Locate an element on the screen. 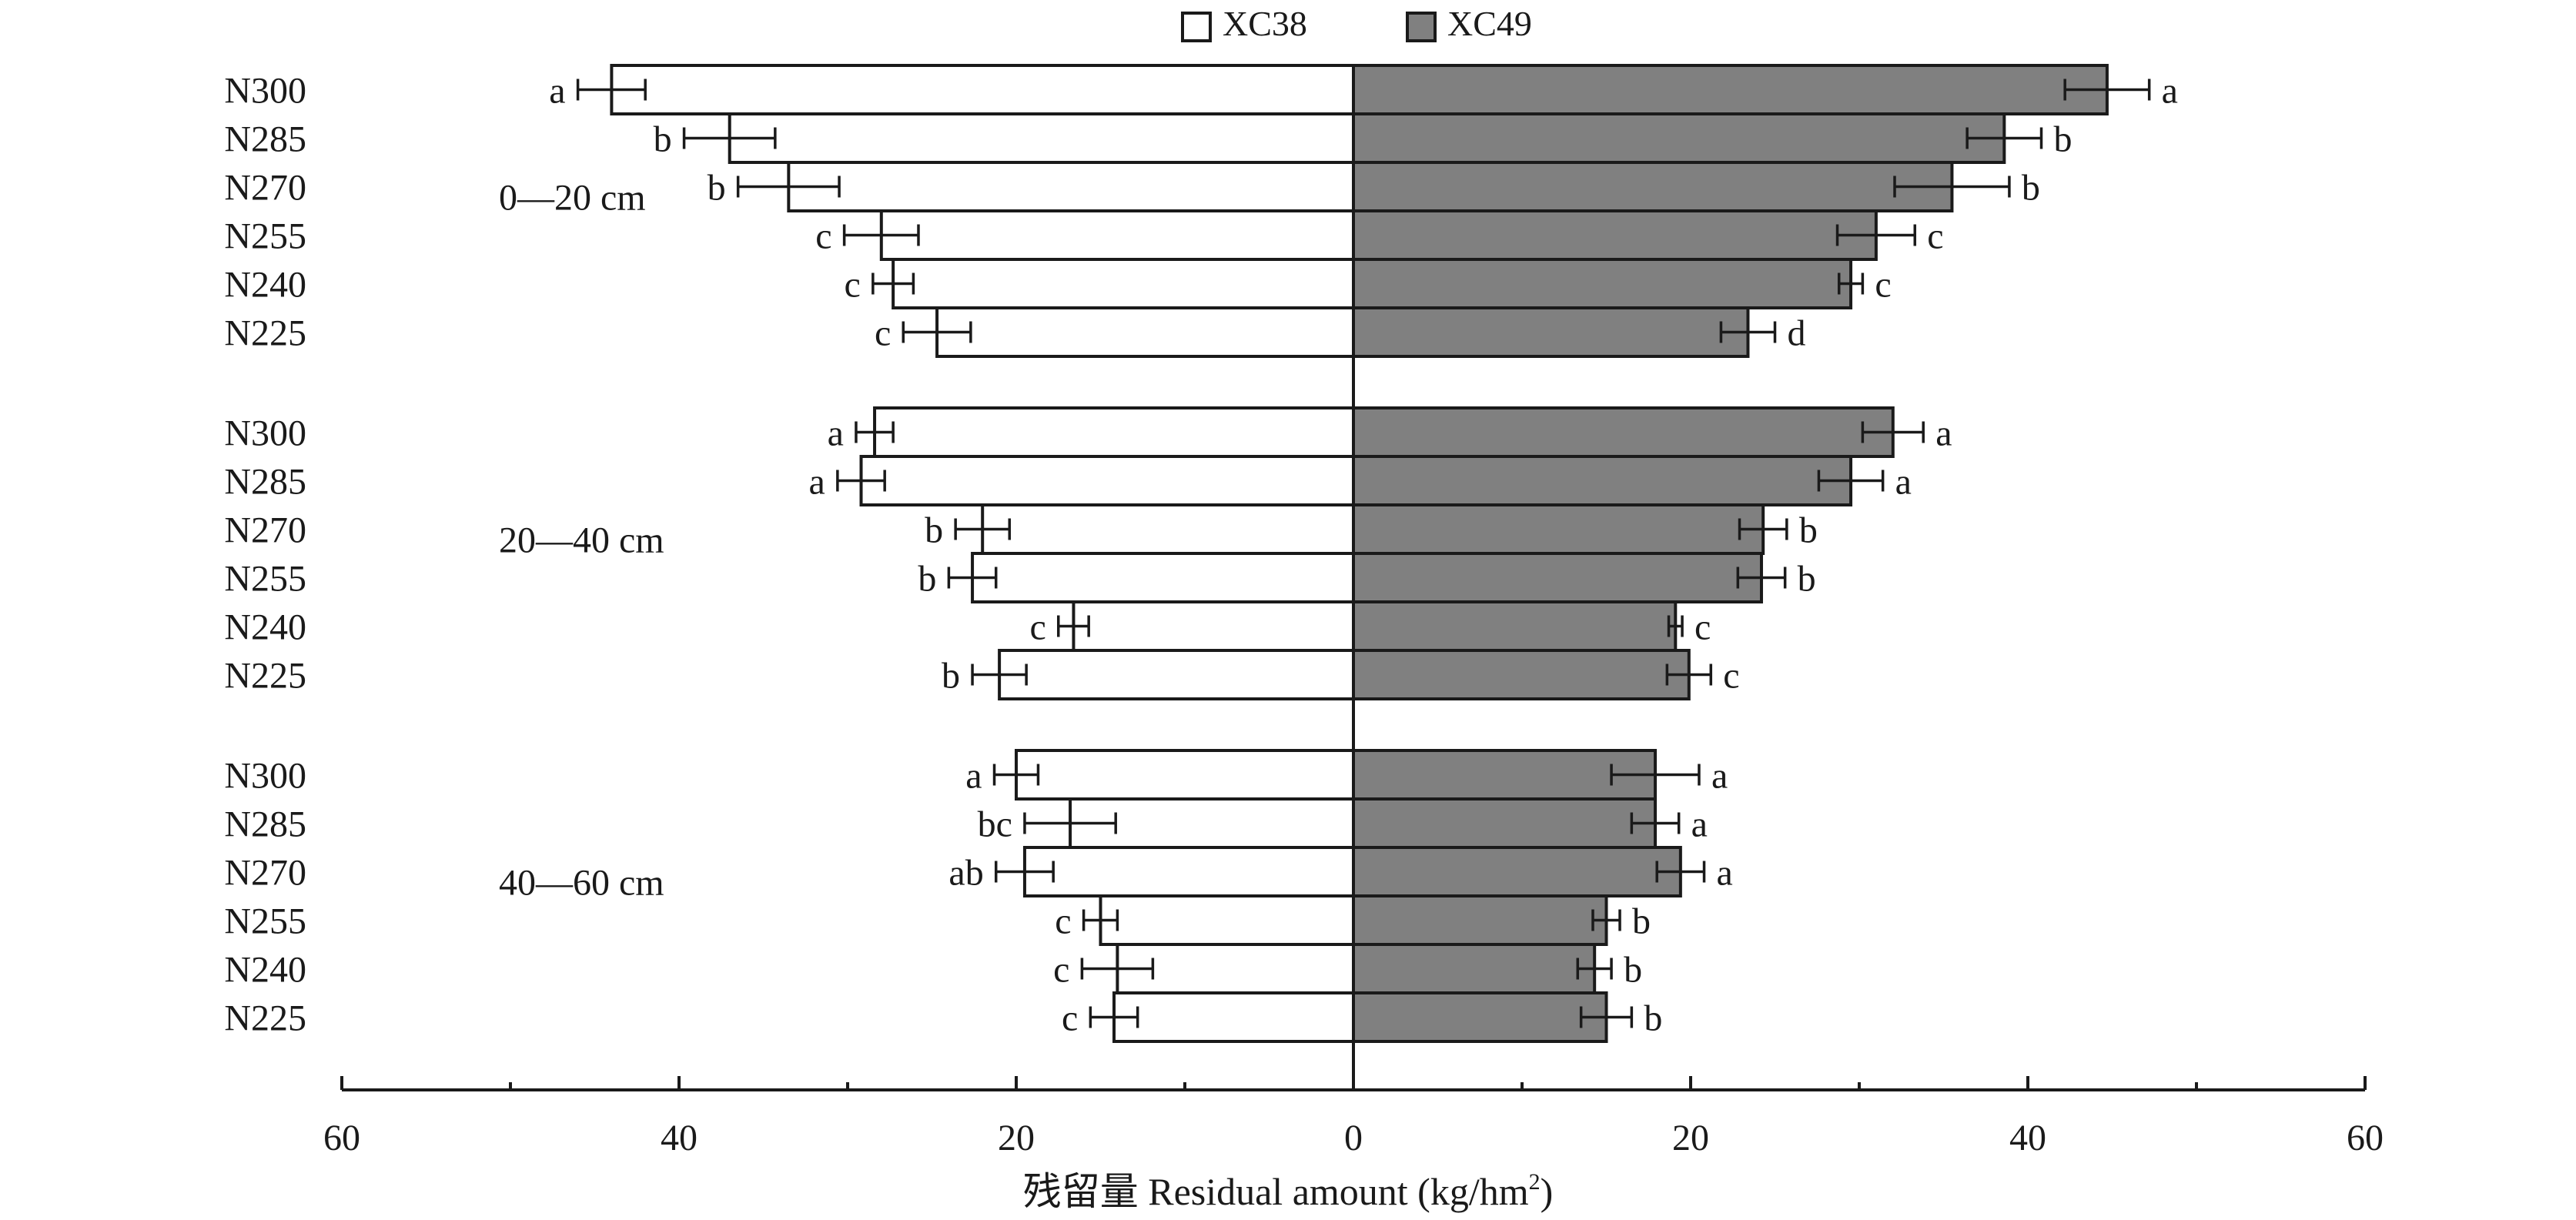  legend-swatch-xc38 is located at coordinates (1196, 27).